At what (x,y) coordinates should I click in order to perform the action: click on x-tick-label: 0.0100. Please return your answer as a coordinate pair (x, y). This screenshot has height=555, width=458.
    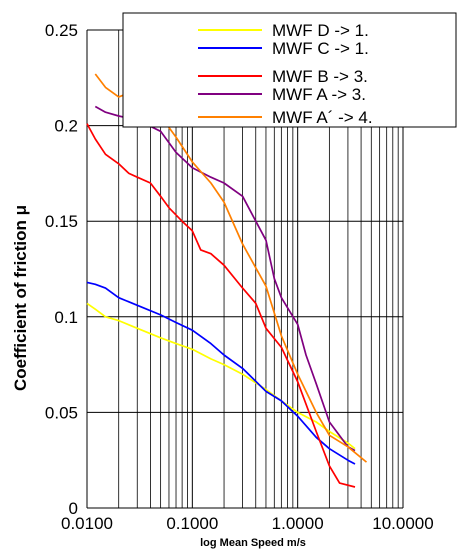
    Looking at the image, I should click on (87, 523).